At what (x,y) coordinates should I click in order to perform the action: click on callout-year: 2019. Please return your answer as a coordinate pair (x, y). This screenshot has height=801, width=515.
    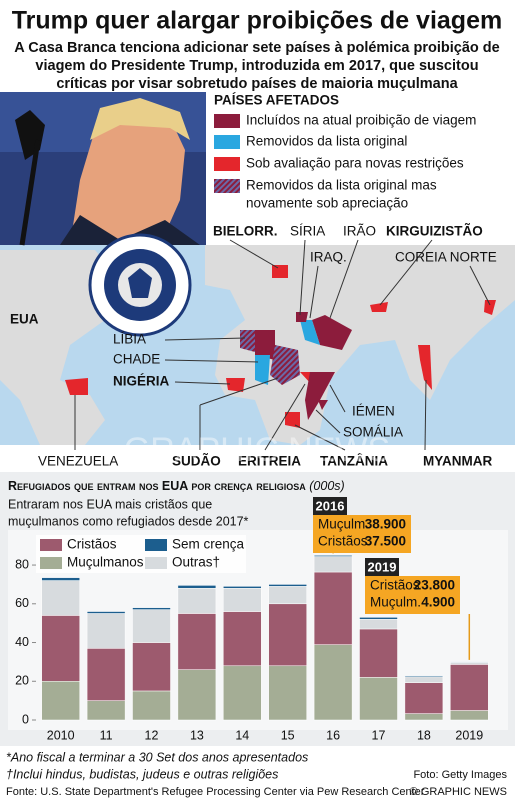
    Looking at the image, I should click on (382, 566).